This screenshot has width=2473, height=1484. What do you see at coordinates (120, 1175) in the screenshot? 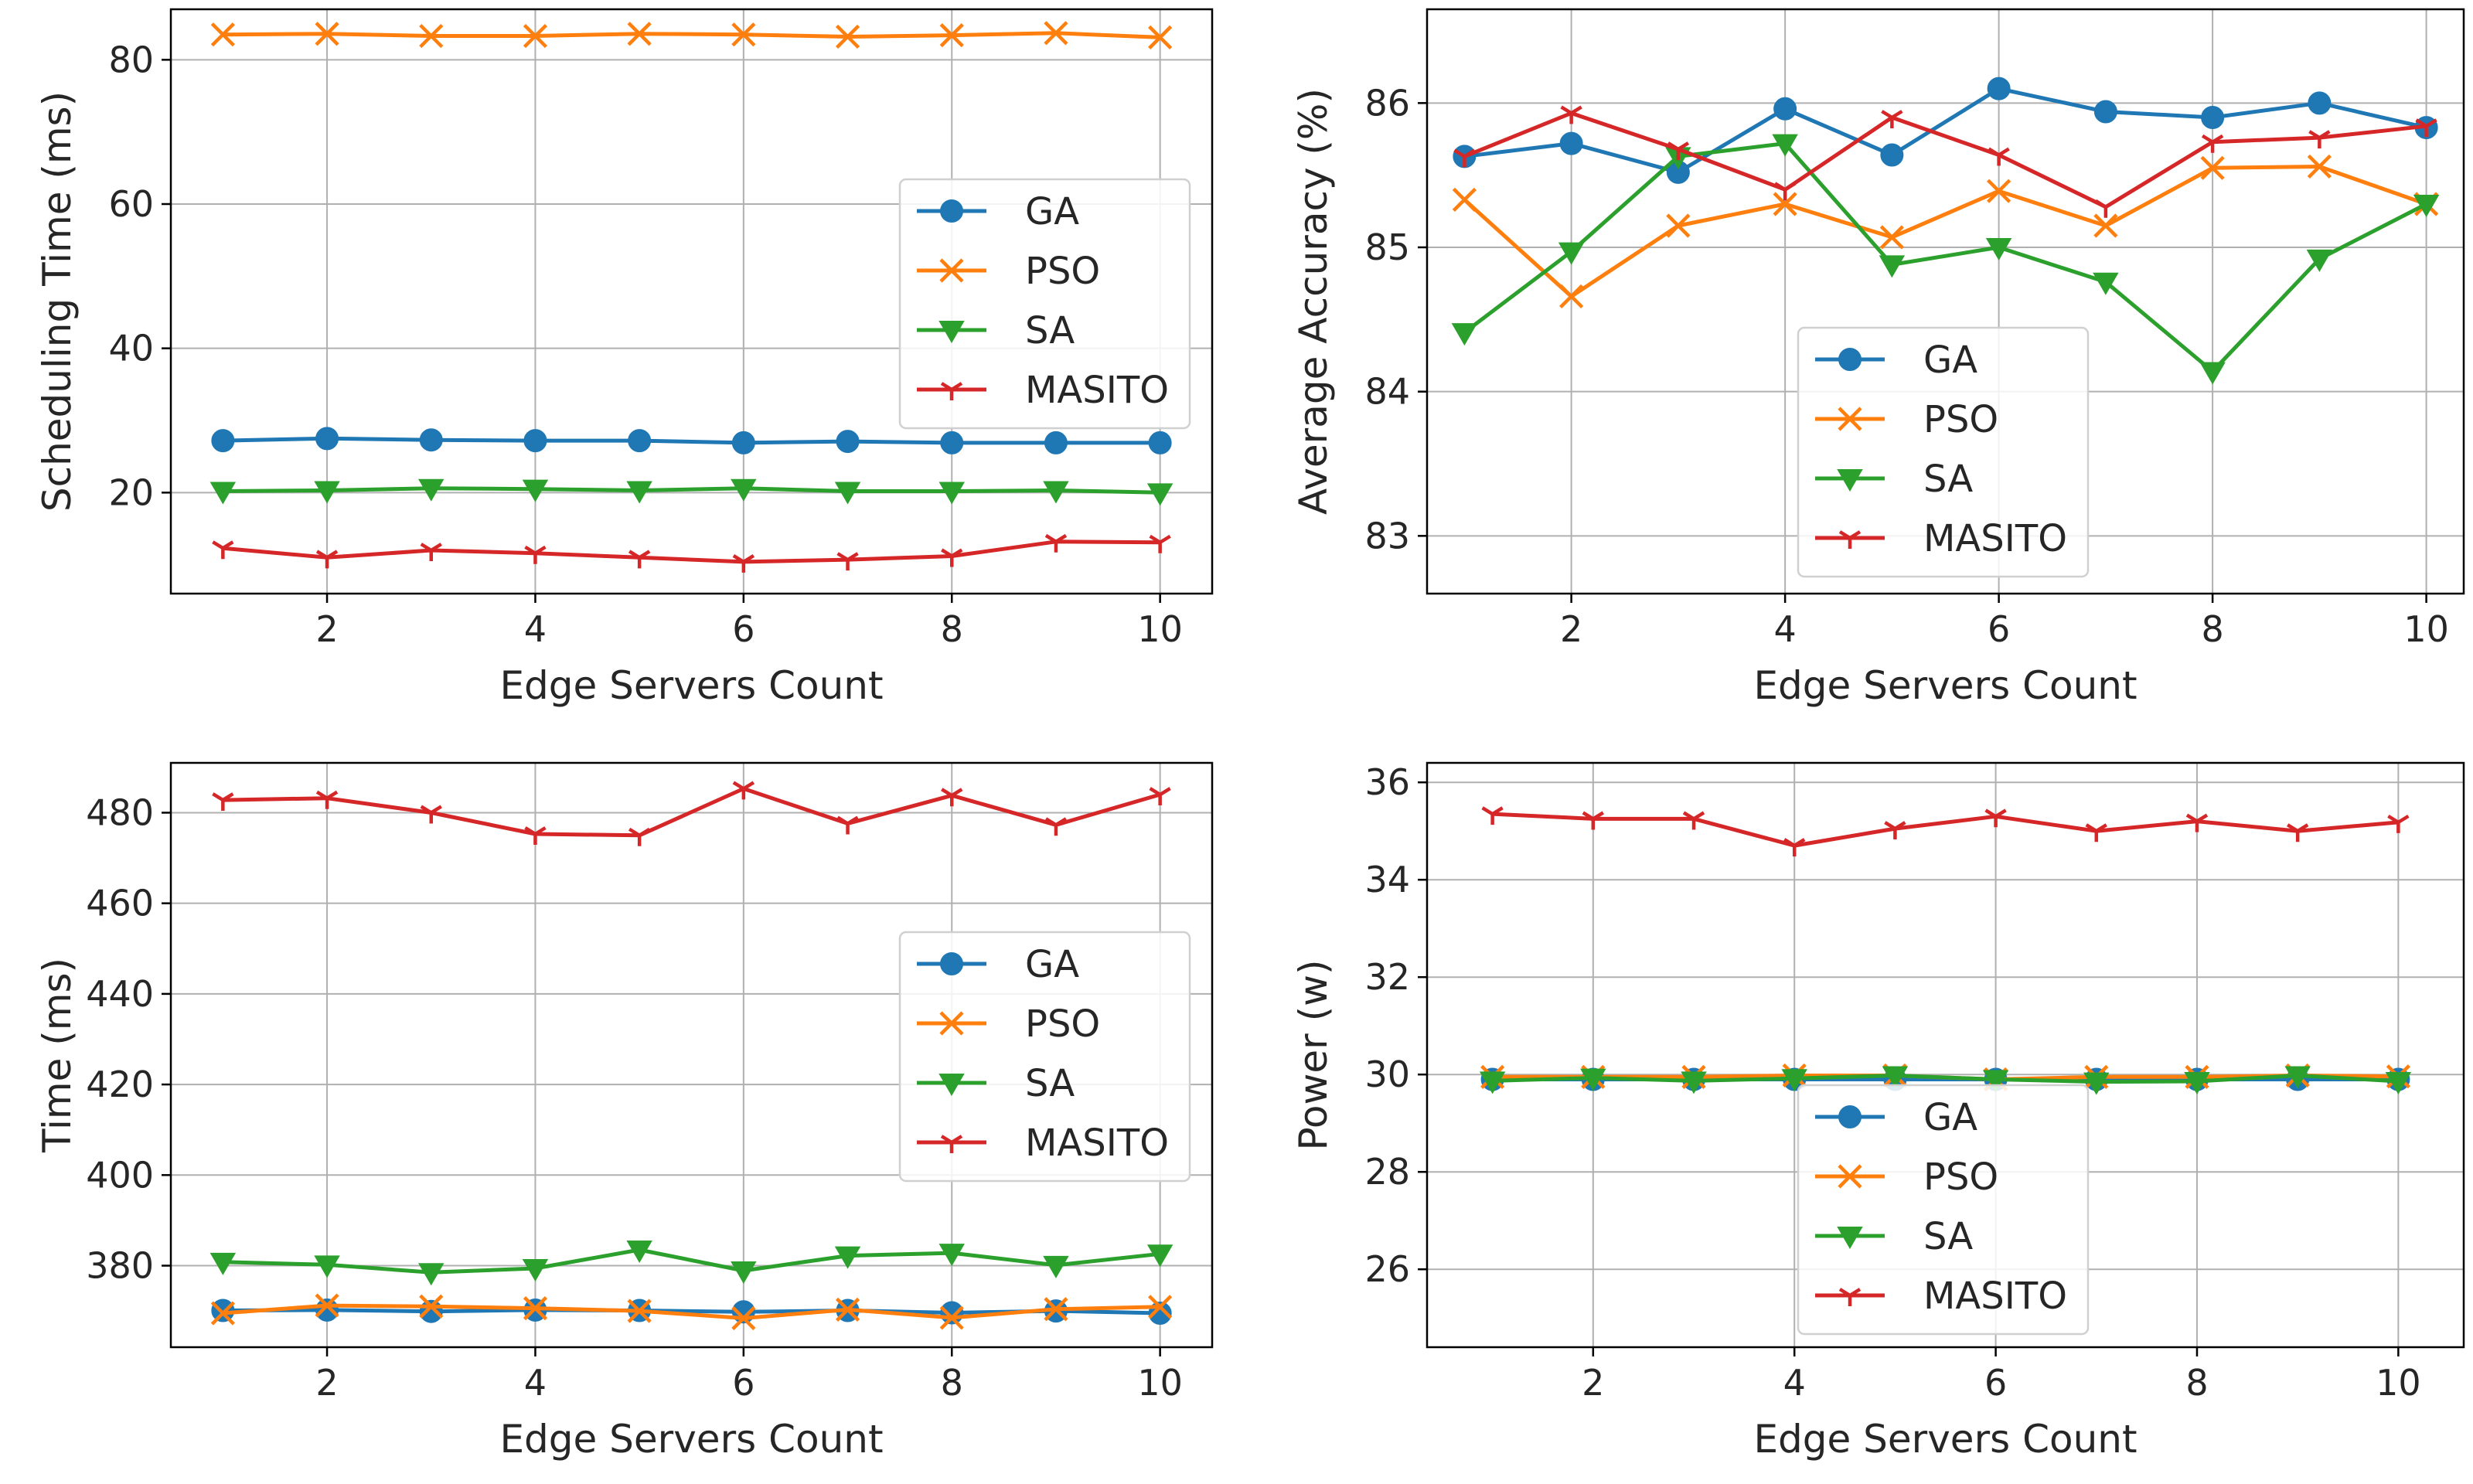
I see `y-tick-label: 400` at bounding box center [120, 1175].